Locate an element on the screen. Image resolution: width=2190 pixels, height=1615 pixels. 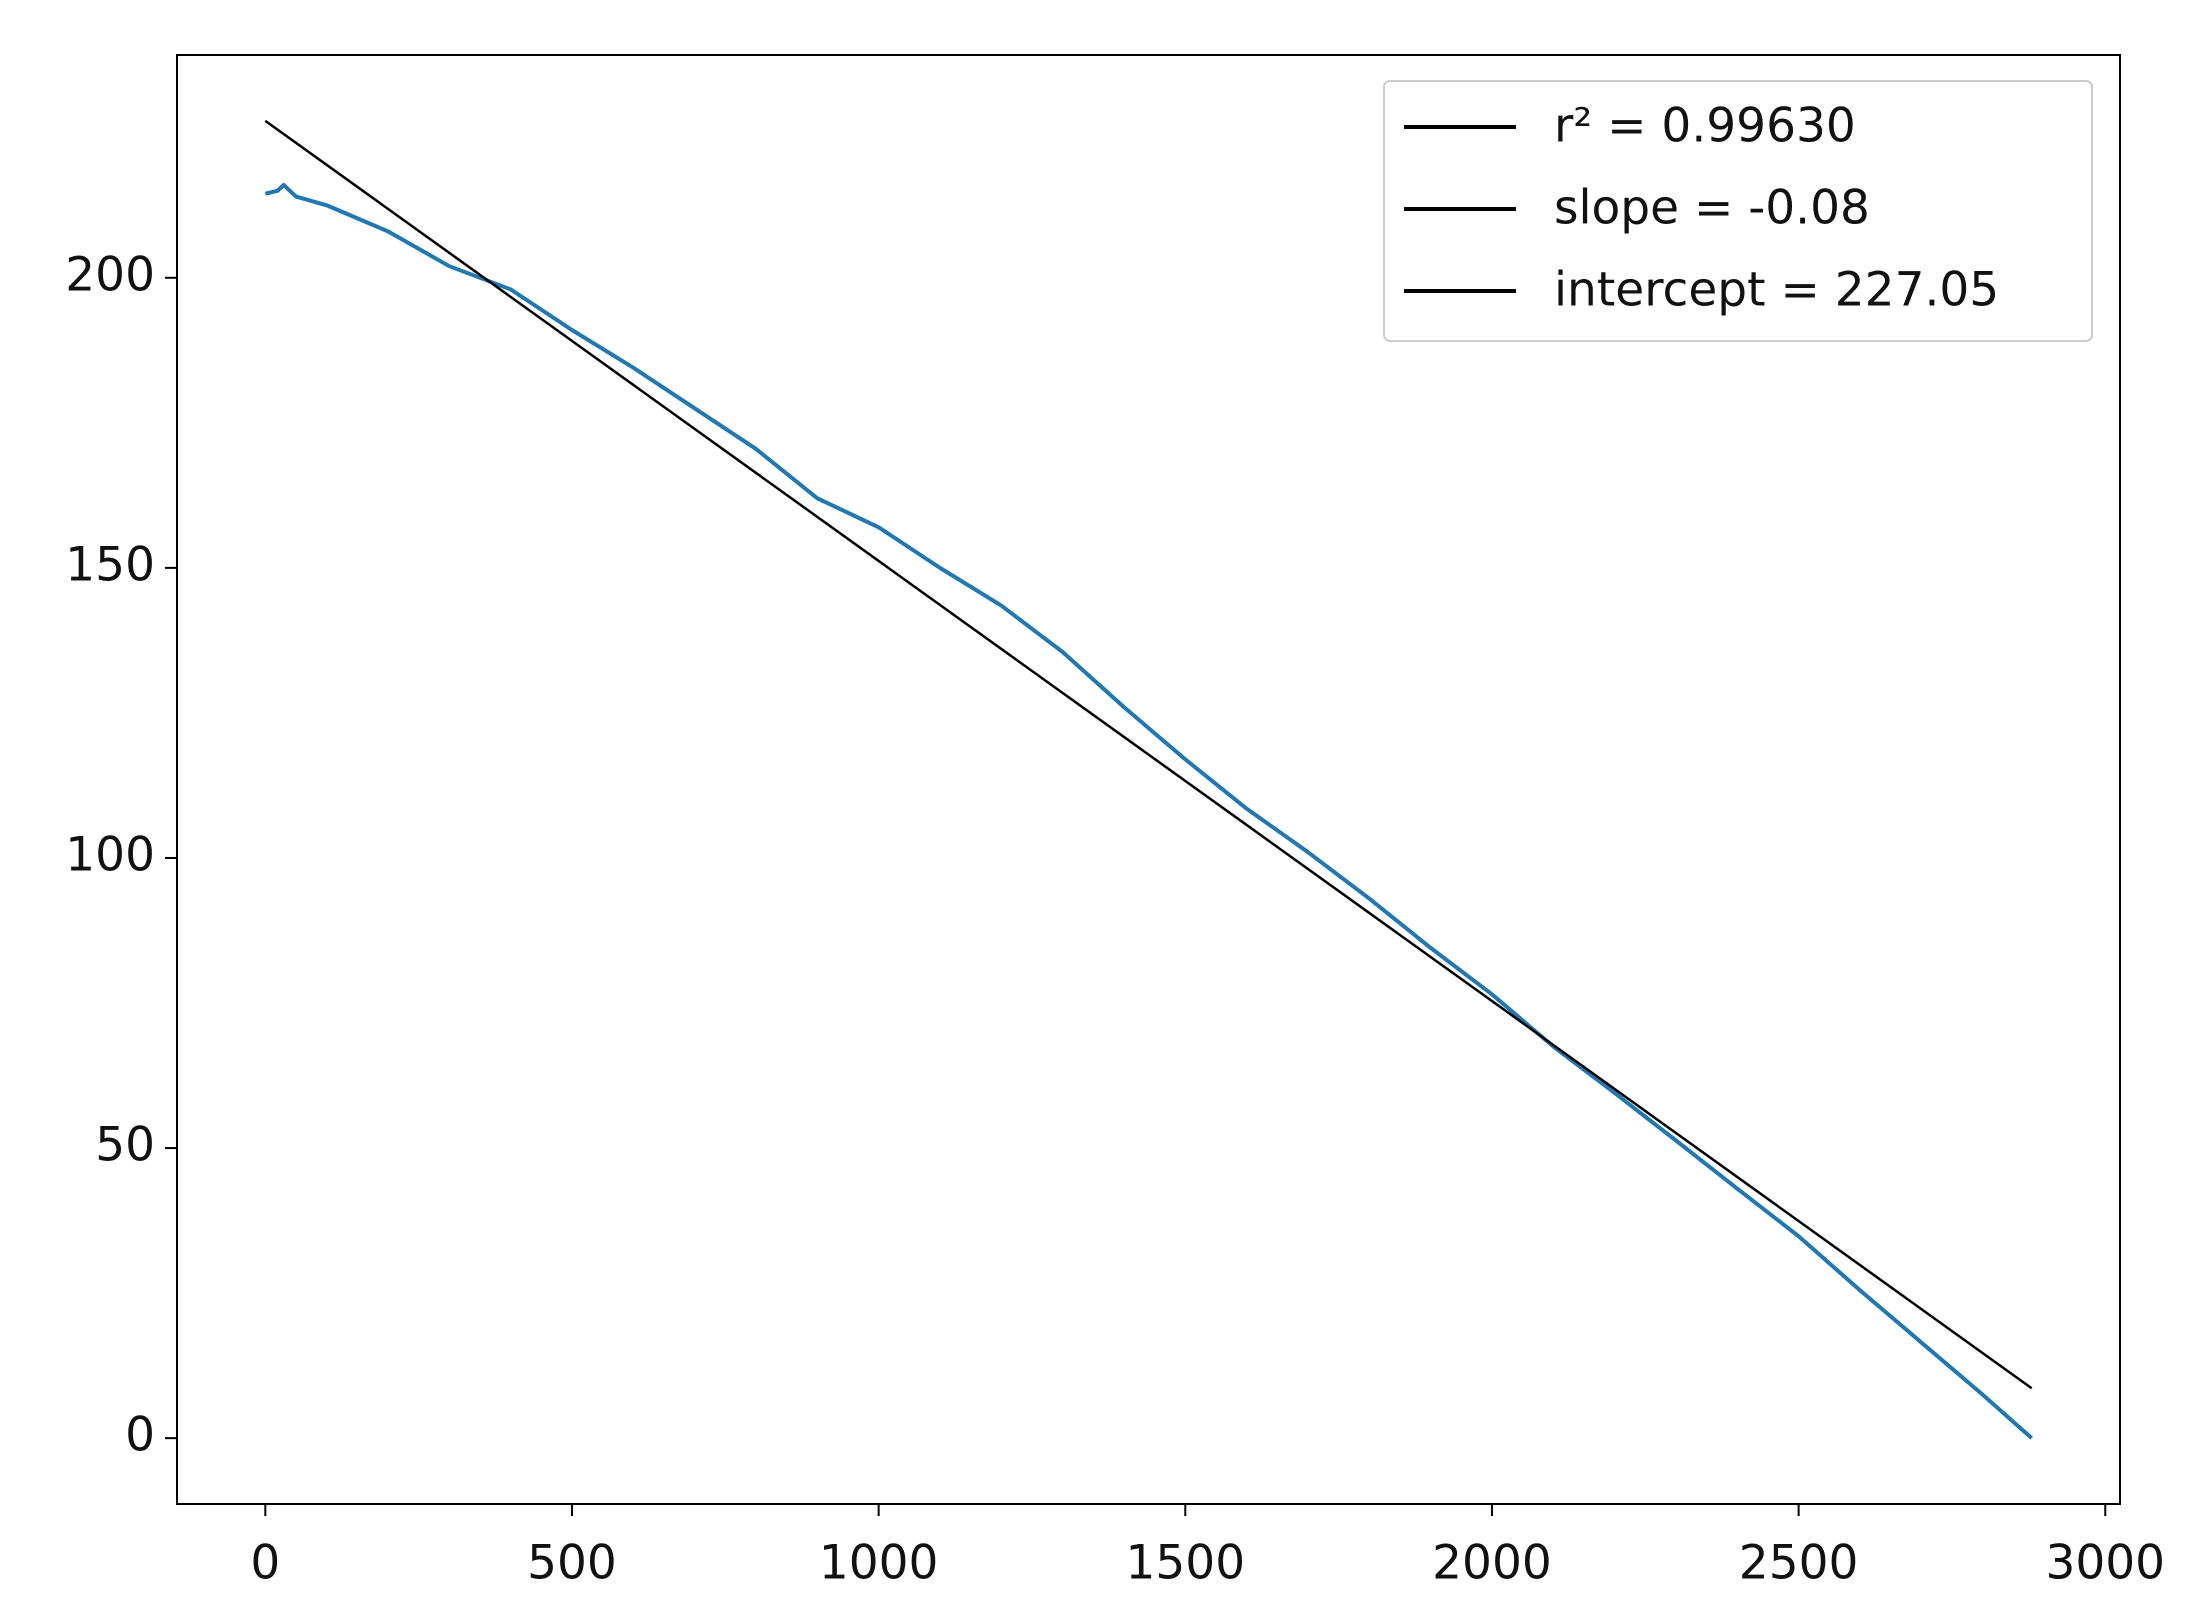
y-tick-label: 0 is located at coordinates (140, 1435).